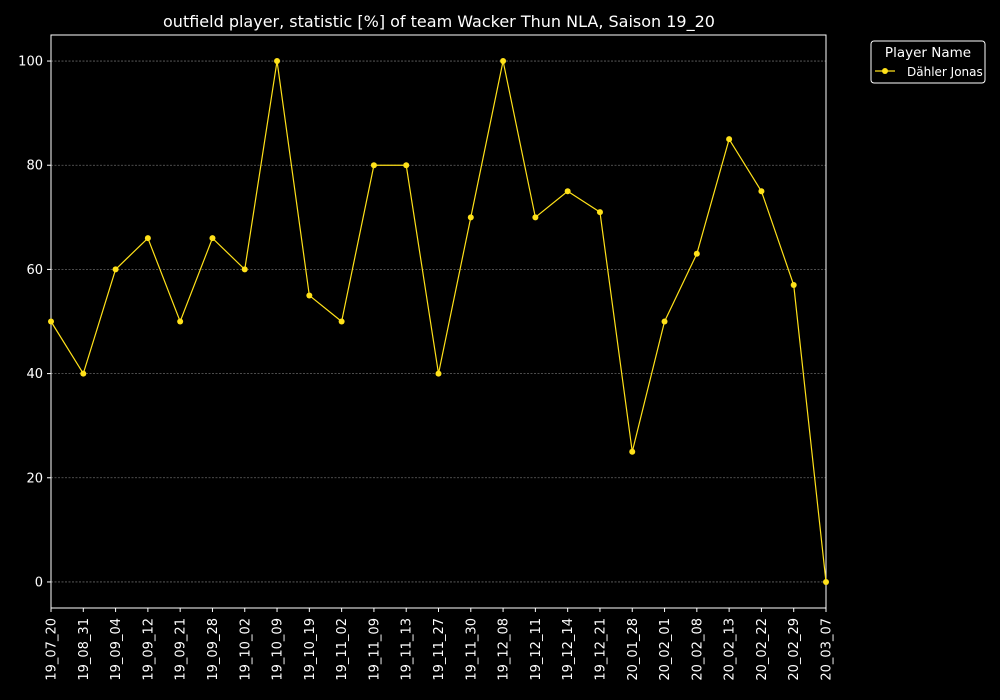 This screenshot has width=1000, height=700. I want to click on x-tick-label: 20_02_01, so click(665, 649).